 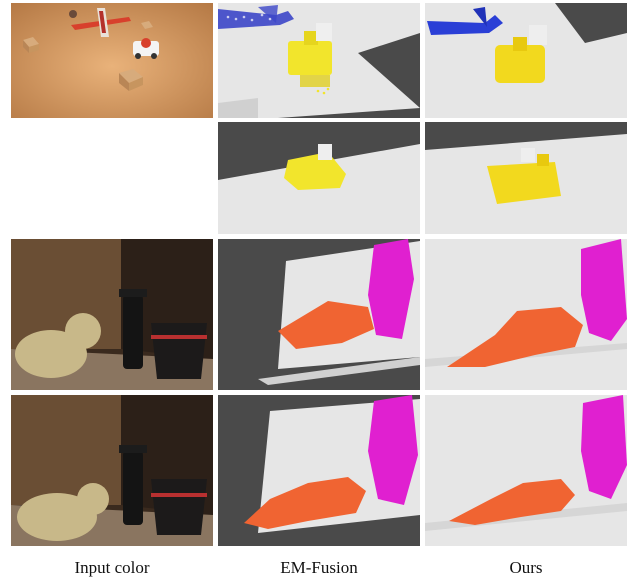 What do you see at coordinates (465, 21) in the screenshot?
I see `ours-plane` at bounding box center [465, 21].